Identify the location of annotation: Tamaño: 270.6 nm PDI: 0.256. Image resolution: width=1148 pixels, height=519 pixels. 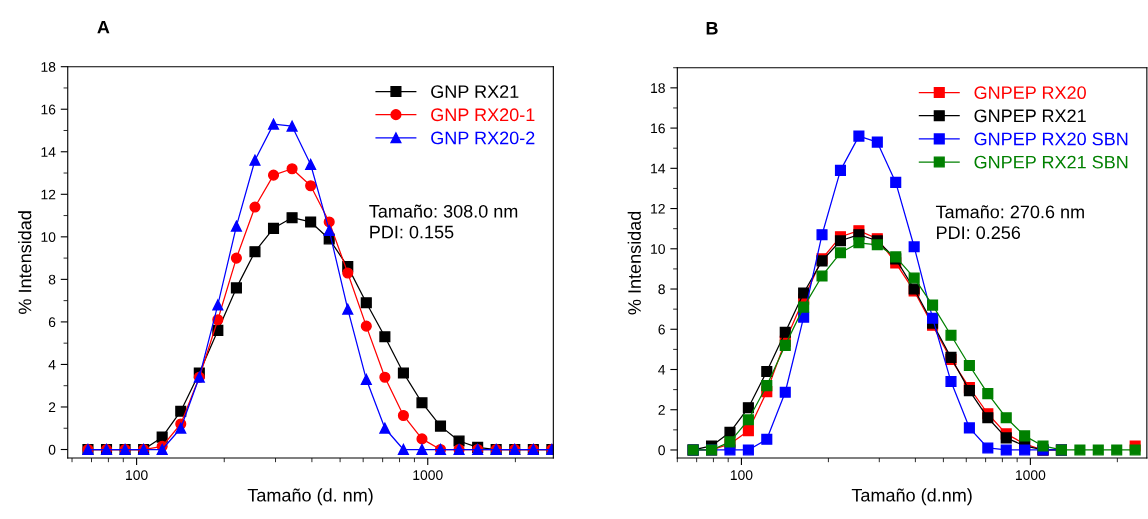
(1009, 222).